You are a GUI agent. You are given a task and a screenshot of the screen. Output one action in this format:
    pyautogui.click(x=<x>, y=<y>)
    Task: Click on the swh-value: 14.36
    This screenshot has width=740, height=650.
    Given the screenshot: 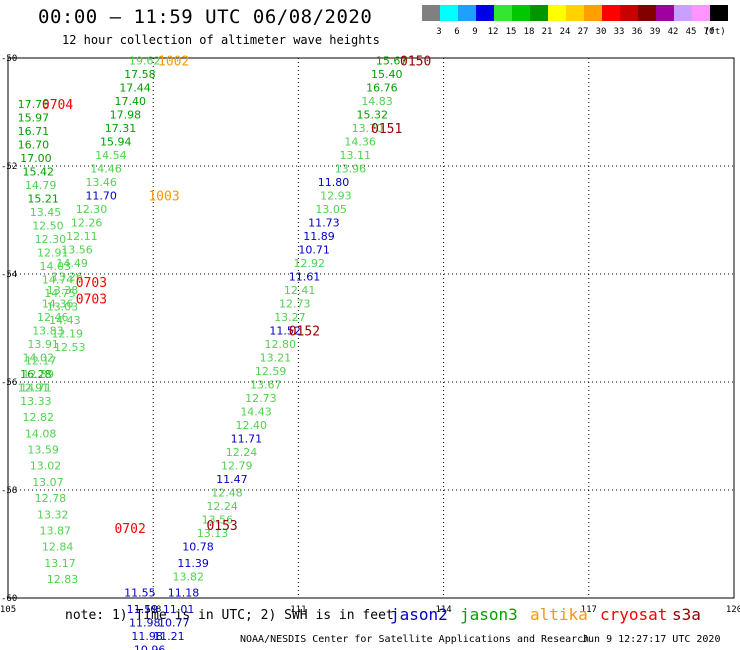 What is the action you would take?
    pyautogui.click(x=360, y=142)
    